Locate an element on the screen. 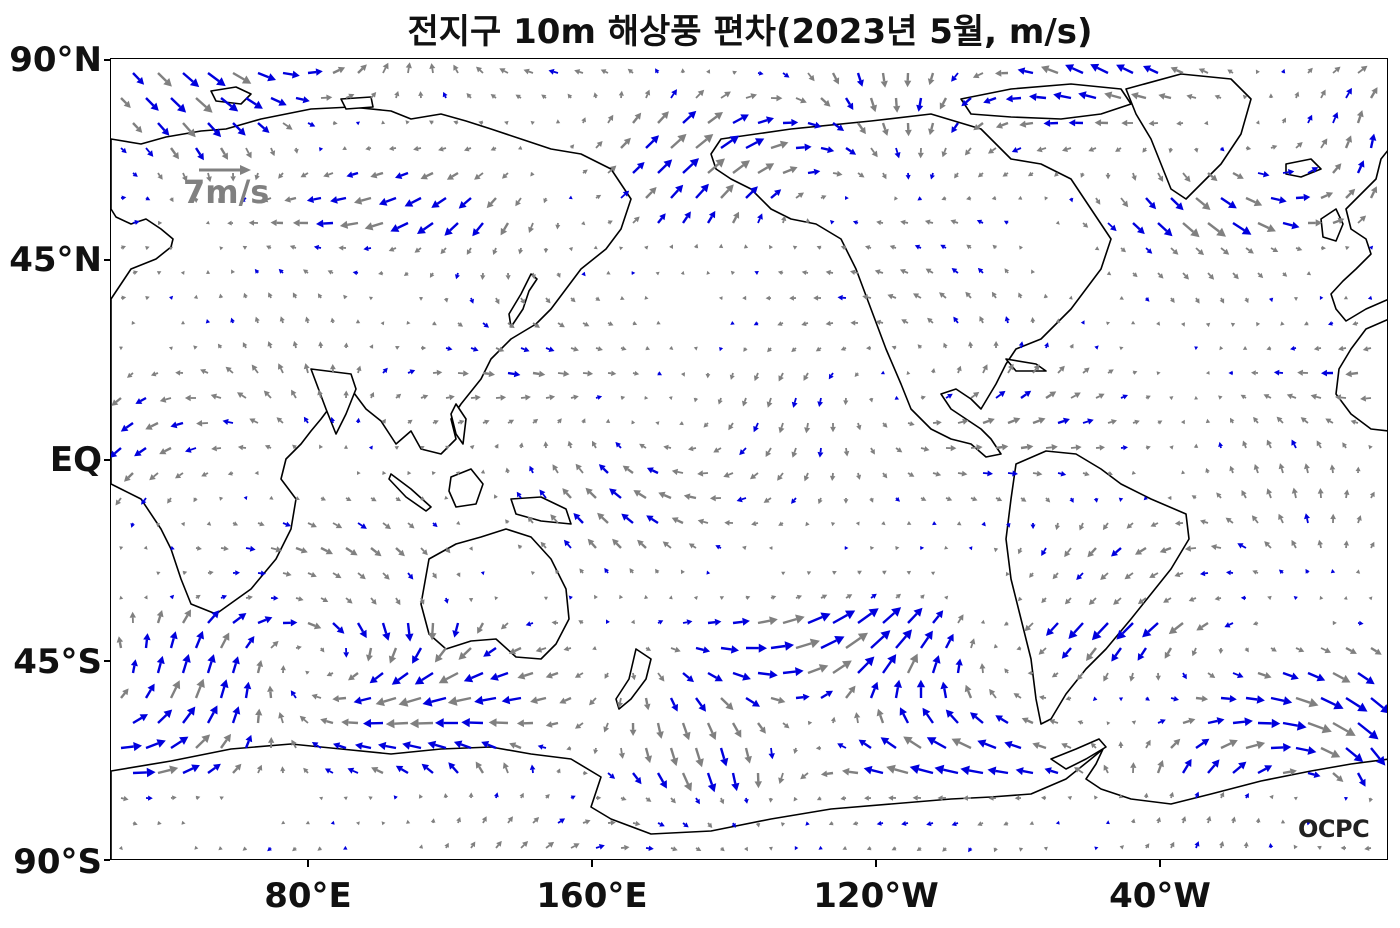  reference-vector is located at coordinates (225, 170).